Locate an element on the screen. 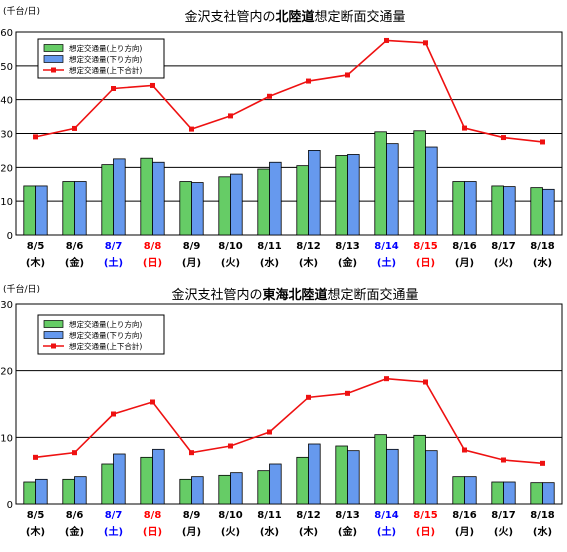 Image resolution: width=567 pixels, height=552 pixels. chart-title: 金沢支社管内の北陸道想定断面交通量 is located at coordinates (294, 17).